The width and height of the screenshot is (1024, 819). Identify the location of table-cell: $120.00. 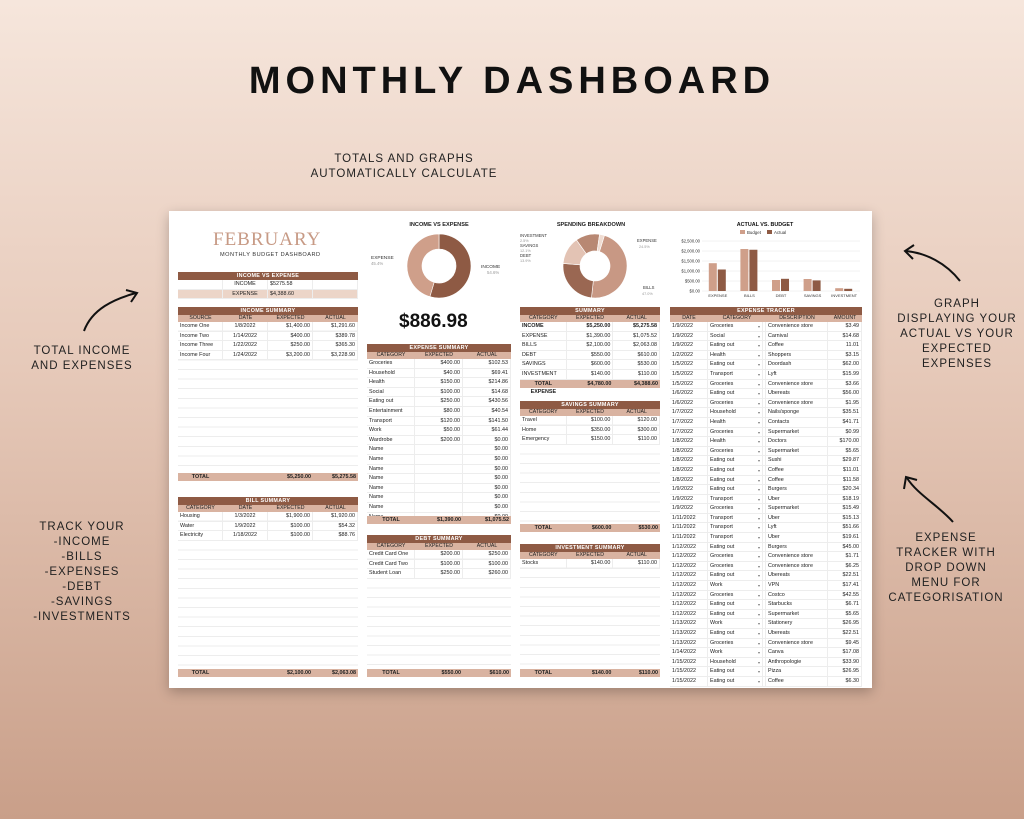
(439, 421).